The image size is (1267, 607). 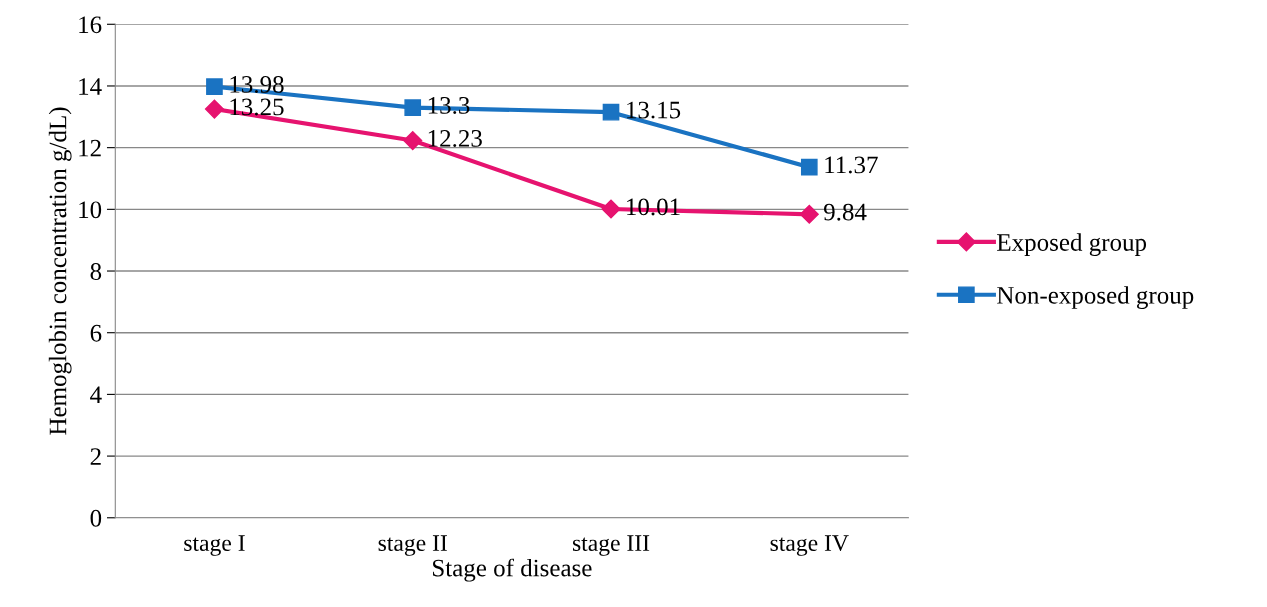 What do you see at coordinates (90, 148) in the screenshot?
I see `y-tick-label: 12` at bounding box center [90, 148].